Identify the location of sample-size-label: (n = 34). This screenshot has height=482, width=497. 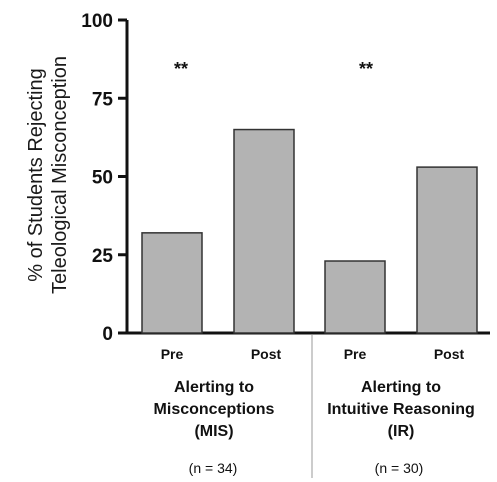
(213, 468).